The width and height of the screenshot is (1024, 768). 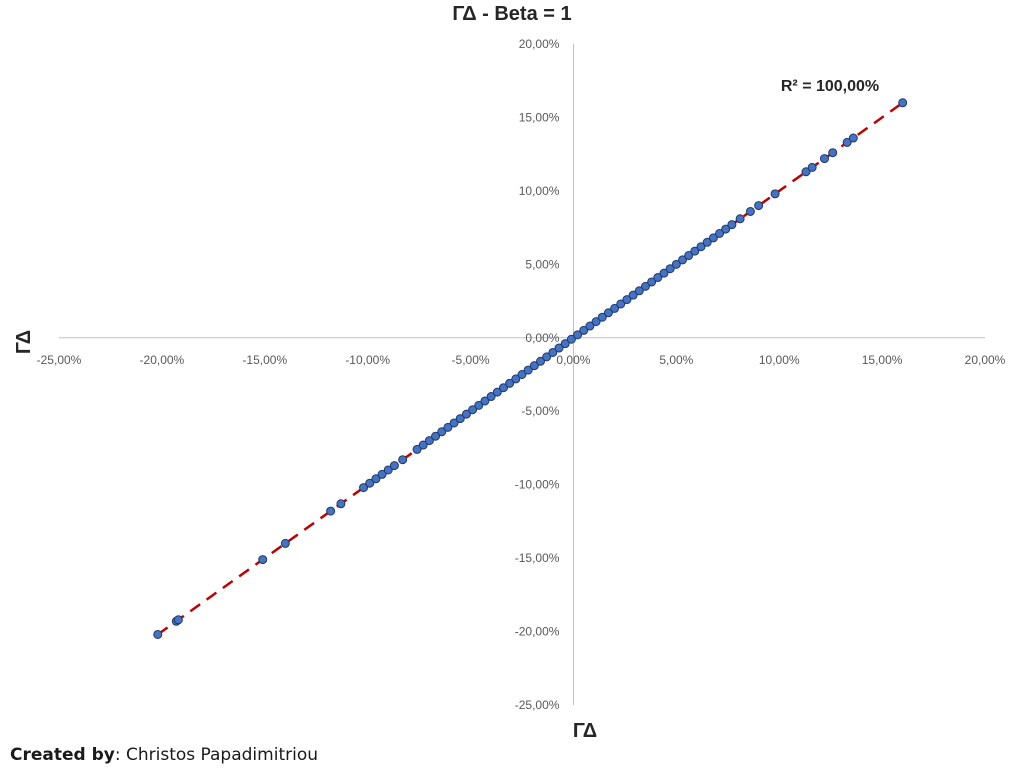 I want to click on x-tick-label: 20,00%, so click(x=985, y=360).